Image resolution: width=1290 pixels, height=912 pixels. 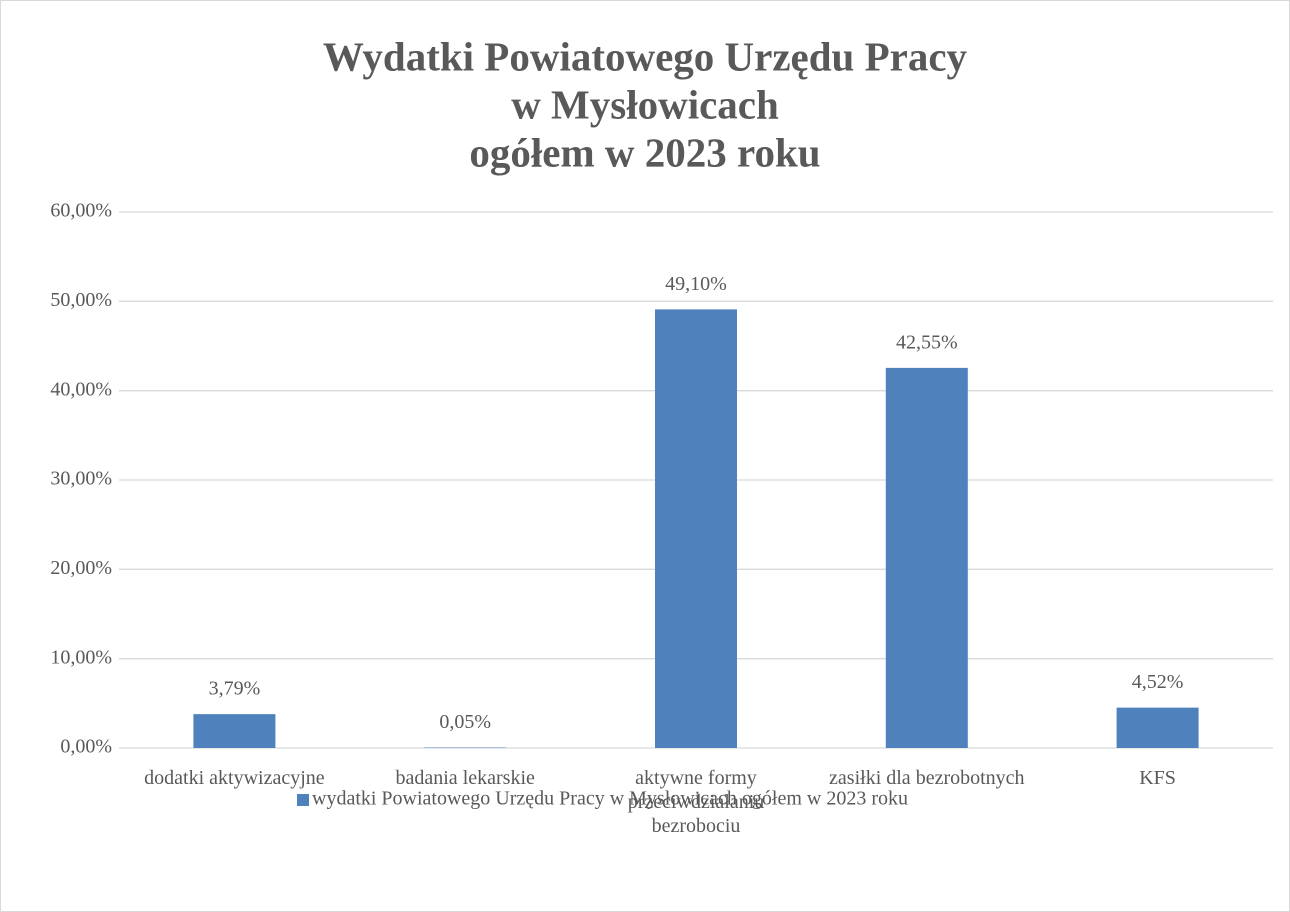 I want to click on y-tick-label: 30,00%, so click(x=81, y=479).